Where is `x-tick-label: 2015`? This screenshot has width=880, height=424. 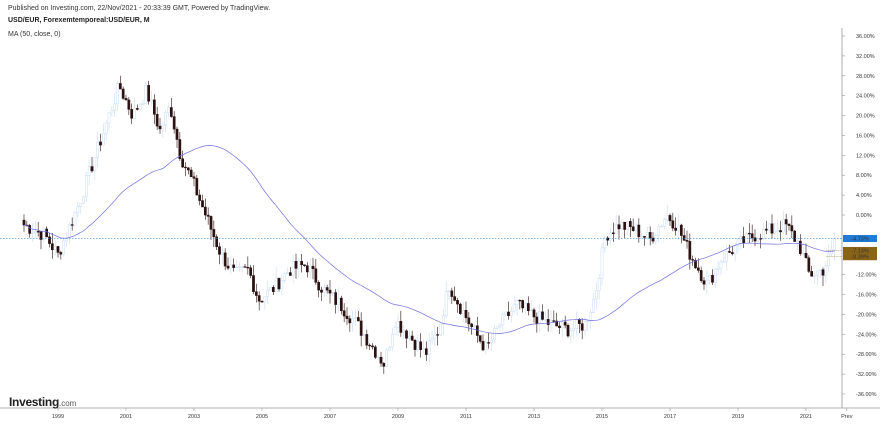 x-tick-label: 2015 is located at coordinates (602, 417).